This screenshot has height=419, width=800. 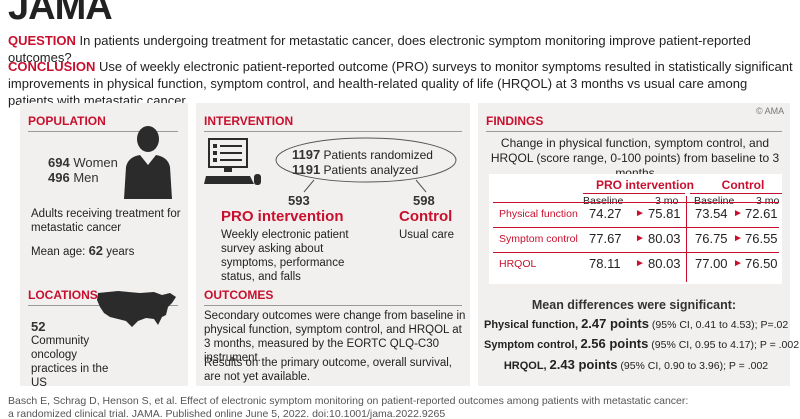 What do you see at coordinates (306, 169) in the screenshot?
I see `analyzed-count: 1191` at bounding box center [306, 169].